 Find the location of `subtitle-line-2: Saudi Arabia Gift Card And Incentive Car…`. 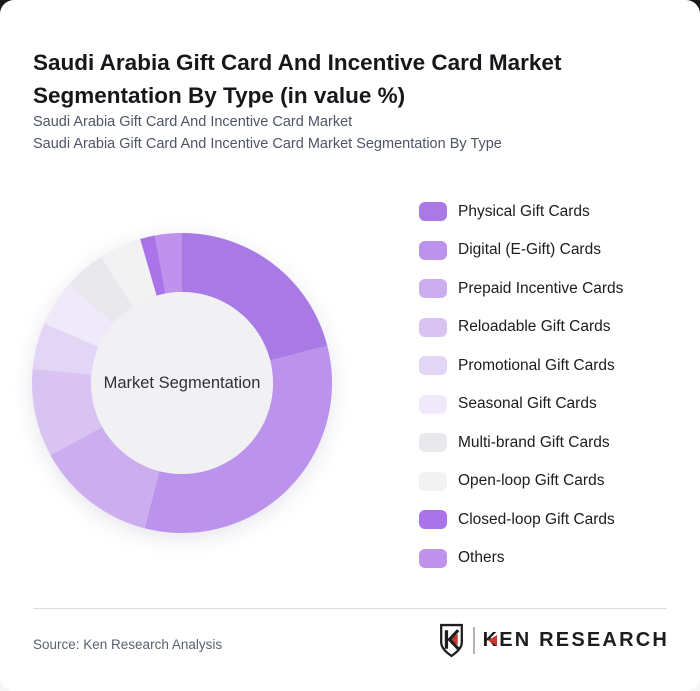

subtitle-line-2: Saudi Arabia Gift Card And Incentive Car… is located at coordinates (267, 143).